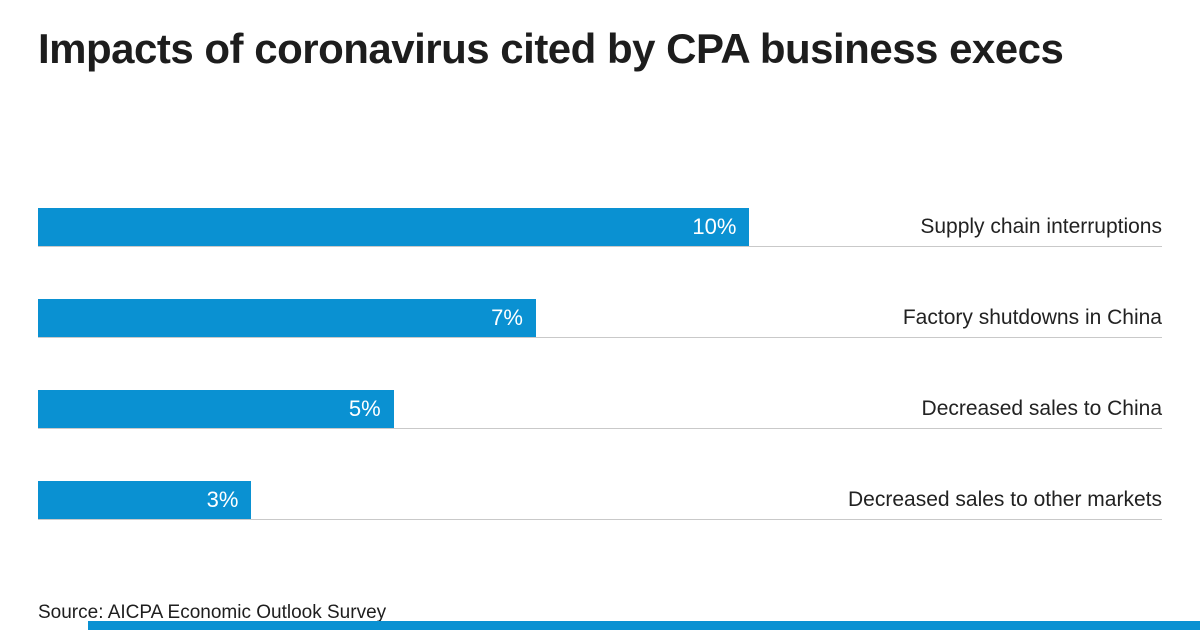 The width and height of the screenshot is (1200, 630). What do you see at coordinates (600, 500) in the screenshot?
I see `bar-row: 3% Decreased sales to other markets` at bounding box center [600, 500].